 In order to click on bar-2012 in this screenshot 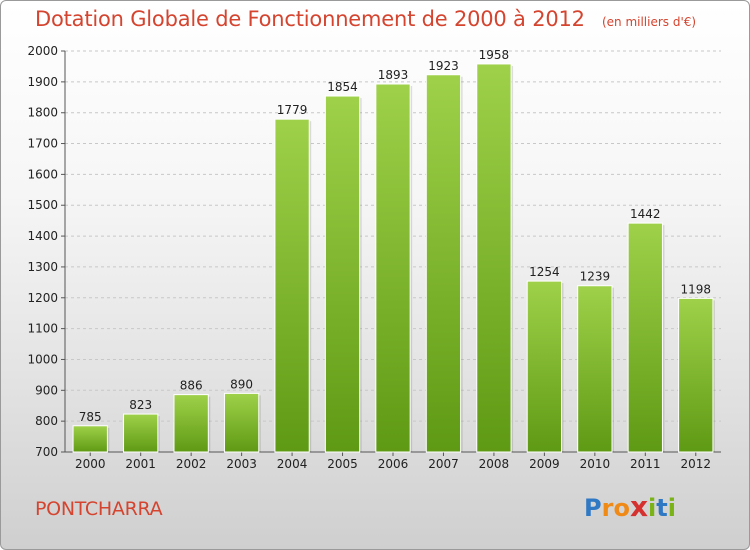, I will do `click(696, 375)`.